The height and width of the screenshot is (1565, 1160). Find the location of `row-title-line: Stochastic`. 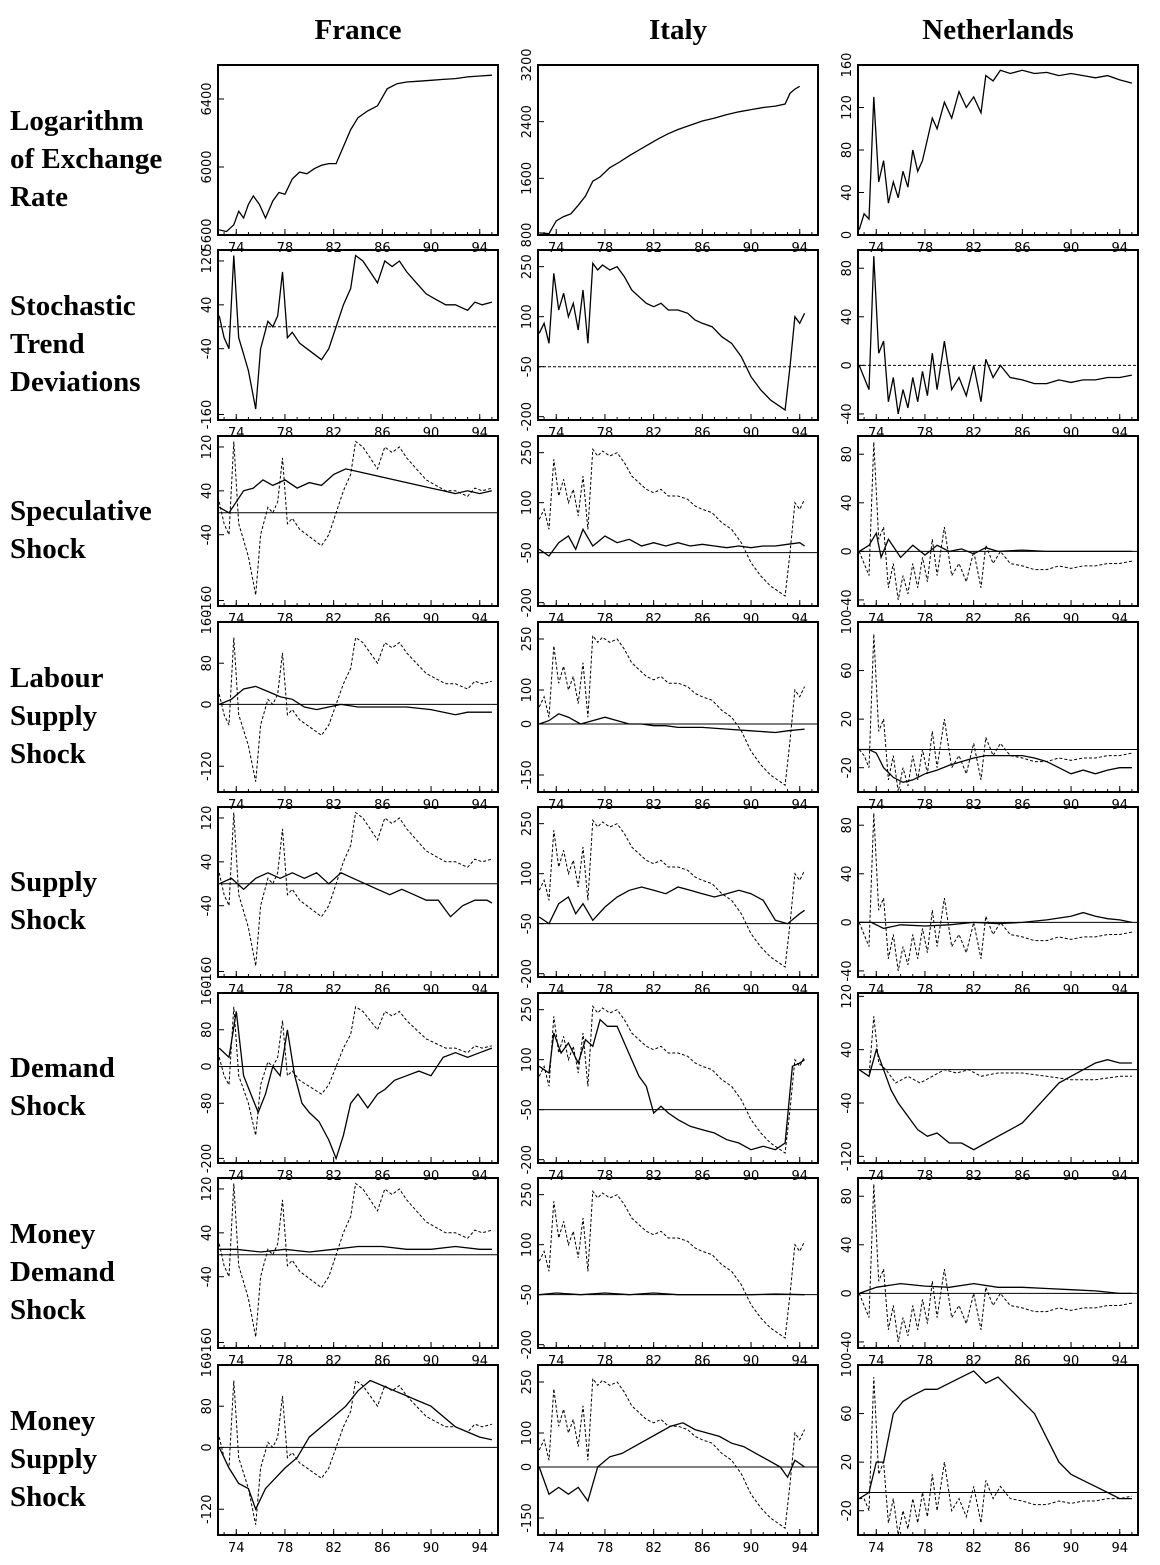

row-title-line: Stochastic is located at coordinates (73, 306).